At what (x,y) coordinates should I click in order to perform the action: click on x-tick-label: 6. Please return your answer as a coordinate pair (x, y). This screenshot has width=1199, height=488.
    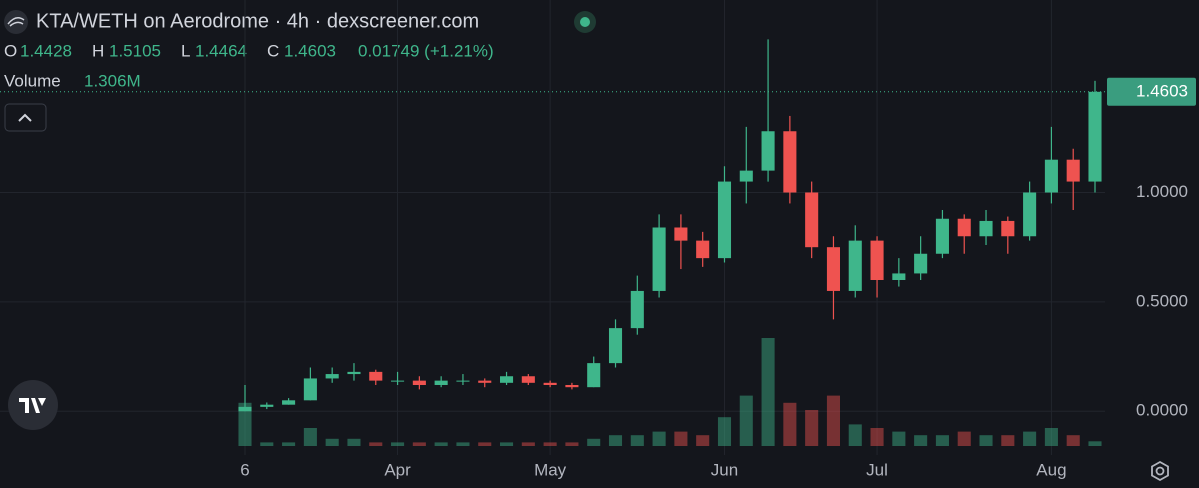
    Looking at the image, I should click on (244, 469).